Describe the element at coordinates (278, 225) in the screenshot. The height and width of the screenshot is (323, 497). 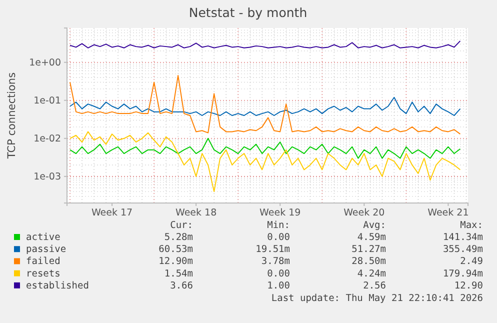
I see `text: Min:` at that location.